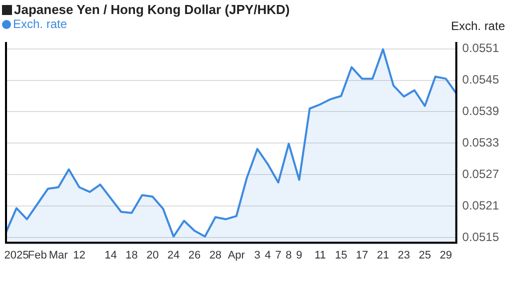 The height and width of the screenshot is (288, 507). What do you see at coordinates (58, 255) in the screenshot?
I see `x-tick-label: Mar` at bounding box center [58, 255].